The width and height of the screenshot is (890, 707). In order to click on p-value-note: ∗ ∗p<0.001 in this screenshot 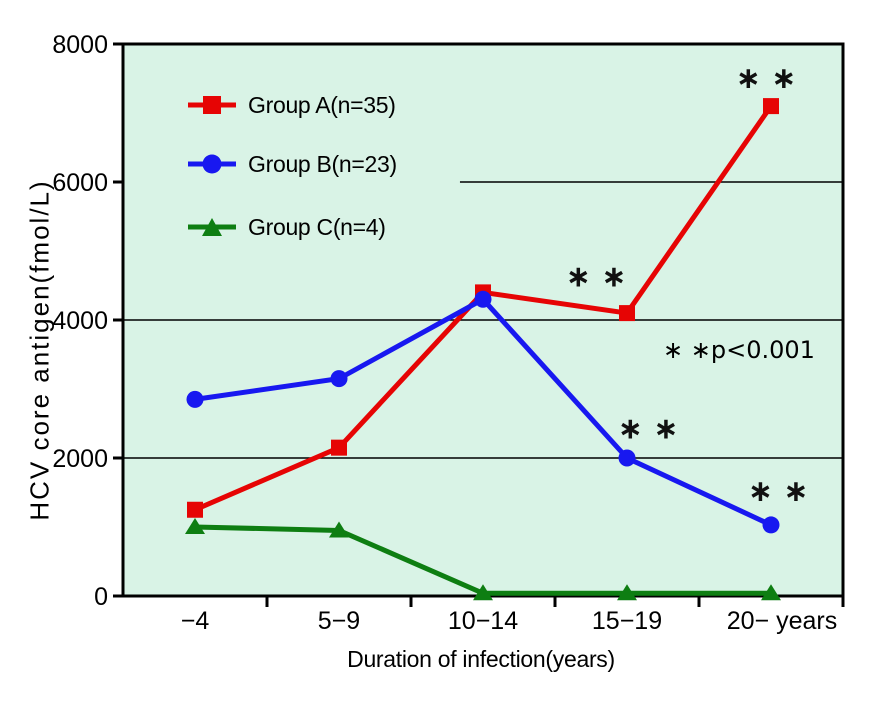, I will do `click(739, 350)`.